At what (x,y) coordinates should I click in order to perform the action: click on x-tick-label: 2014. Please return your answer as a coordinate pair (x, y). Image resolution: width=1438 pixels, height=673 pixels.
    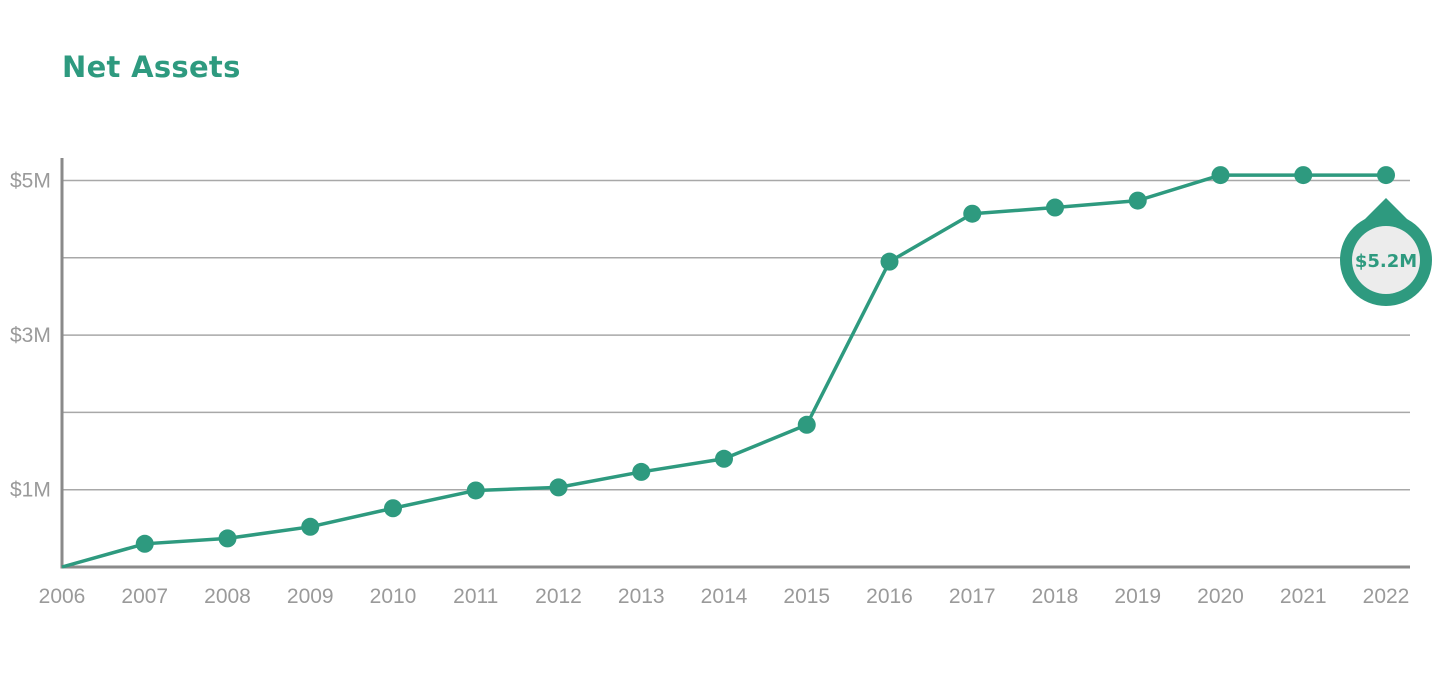
    Looking at the image, I should click on (724, 596).